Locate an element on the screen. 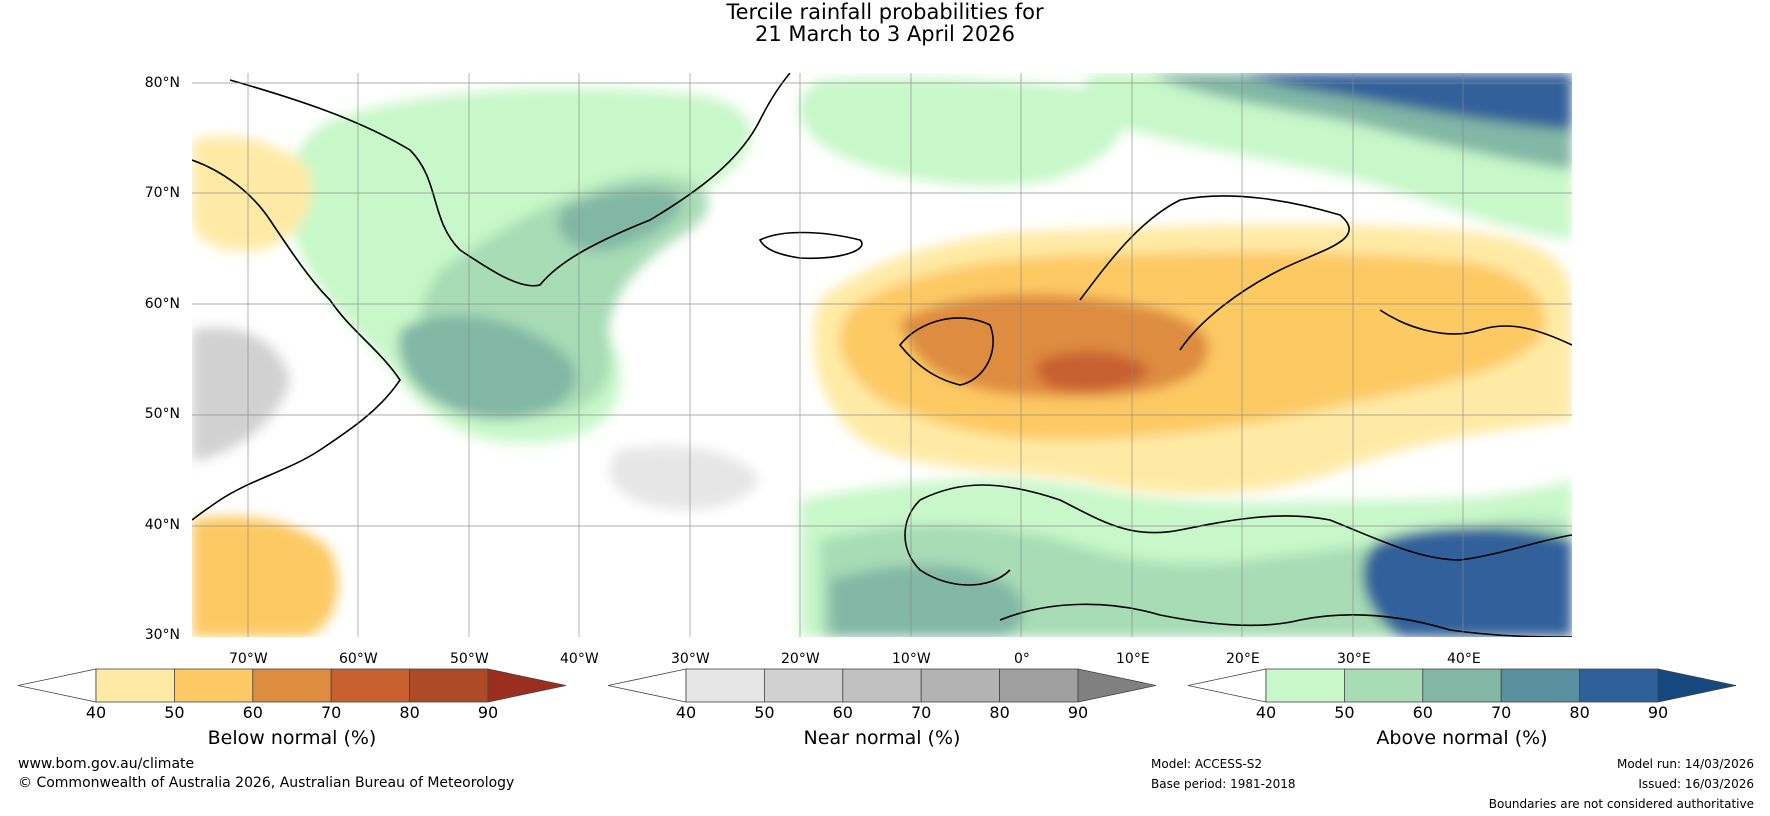 Image resolution: width=1770 pixels, height=816 pixels. lon-label: 50°W is located at coordinates (469, 659).